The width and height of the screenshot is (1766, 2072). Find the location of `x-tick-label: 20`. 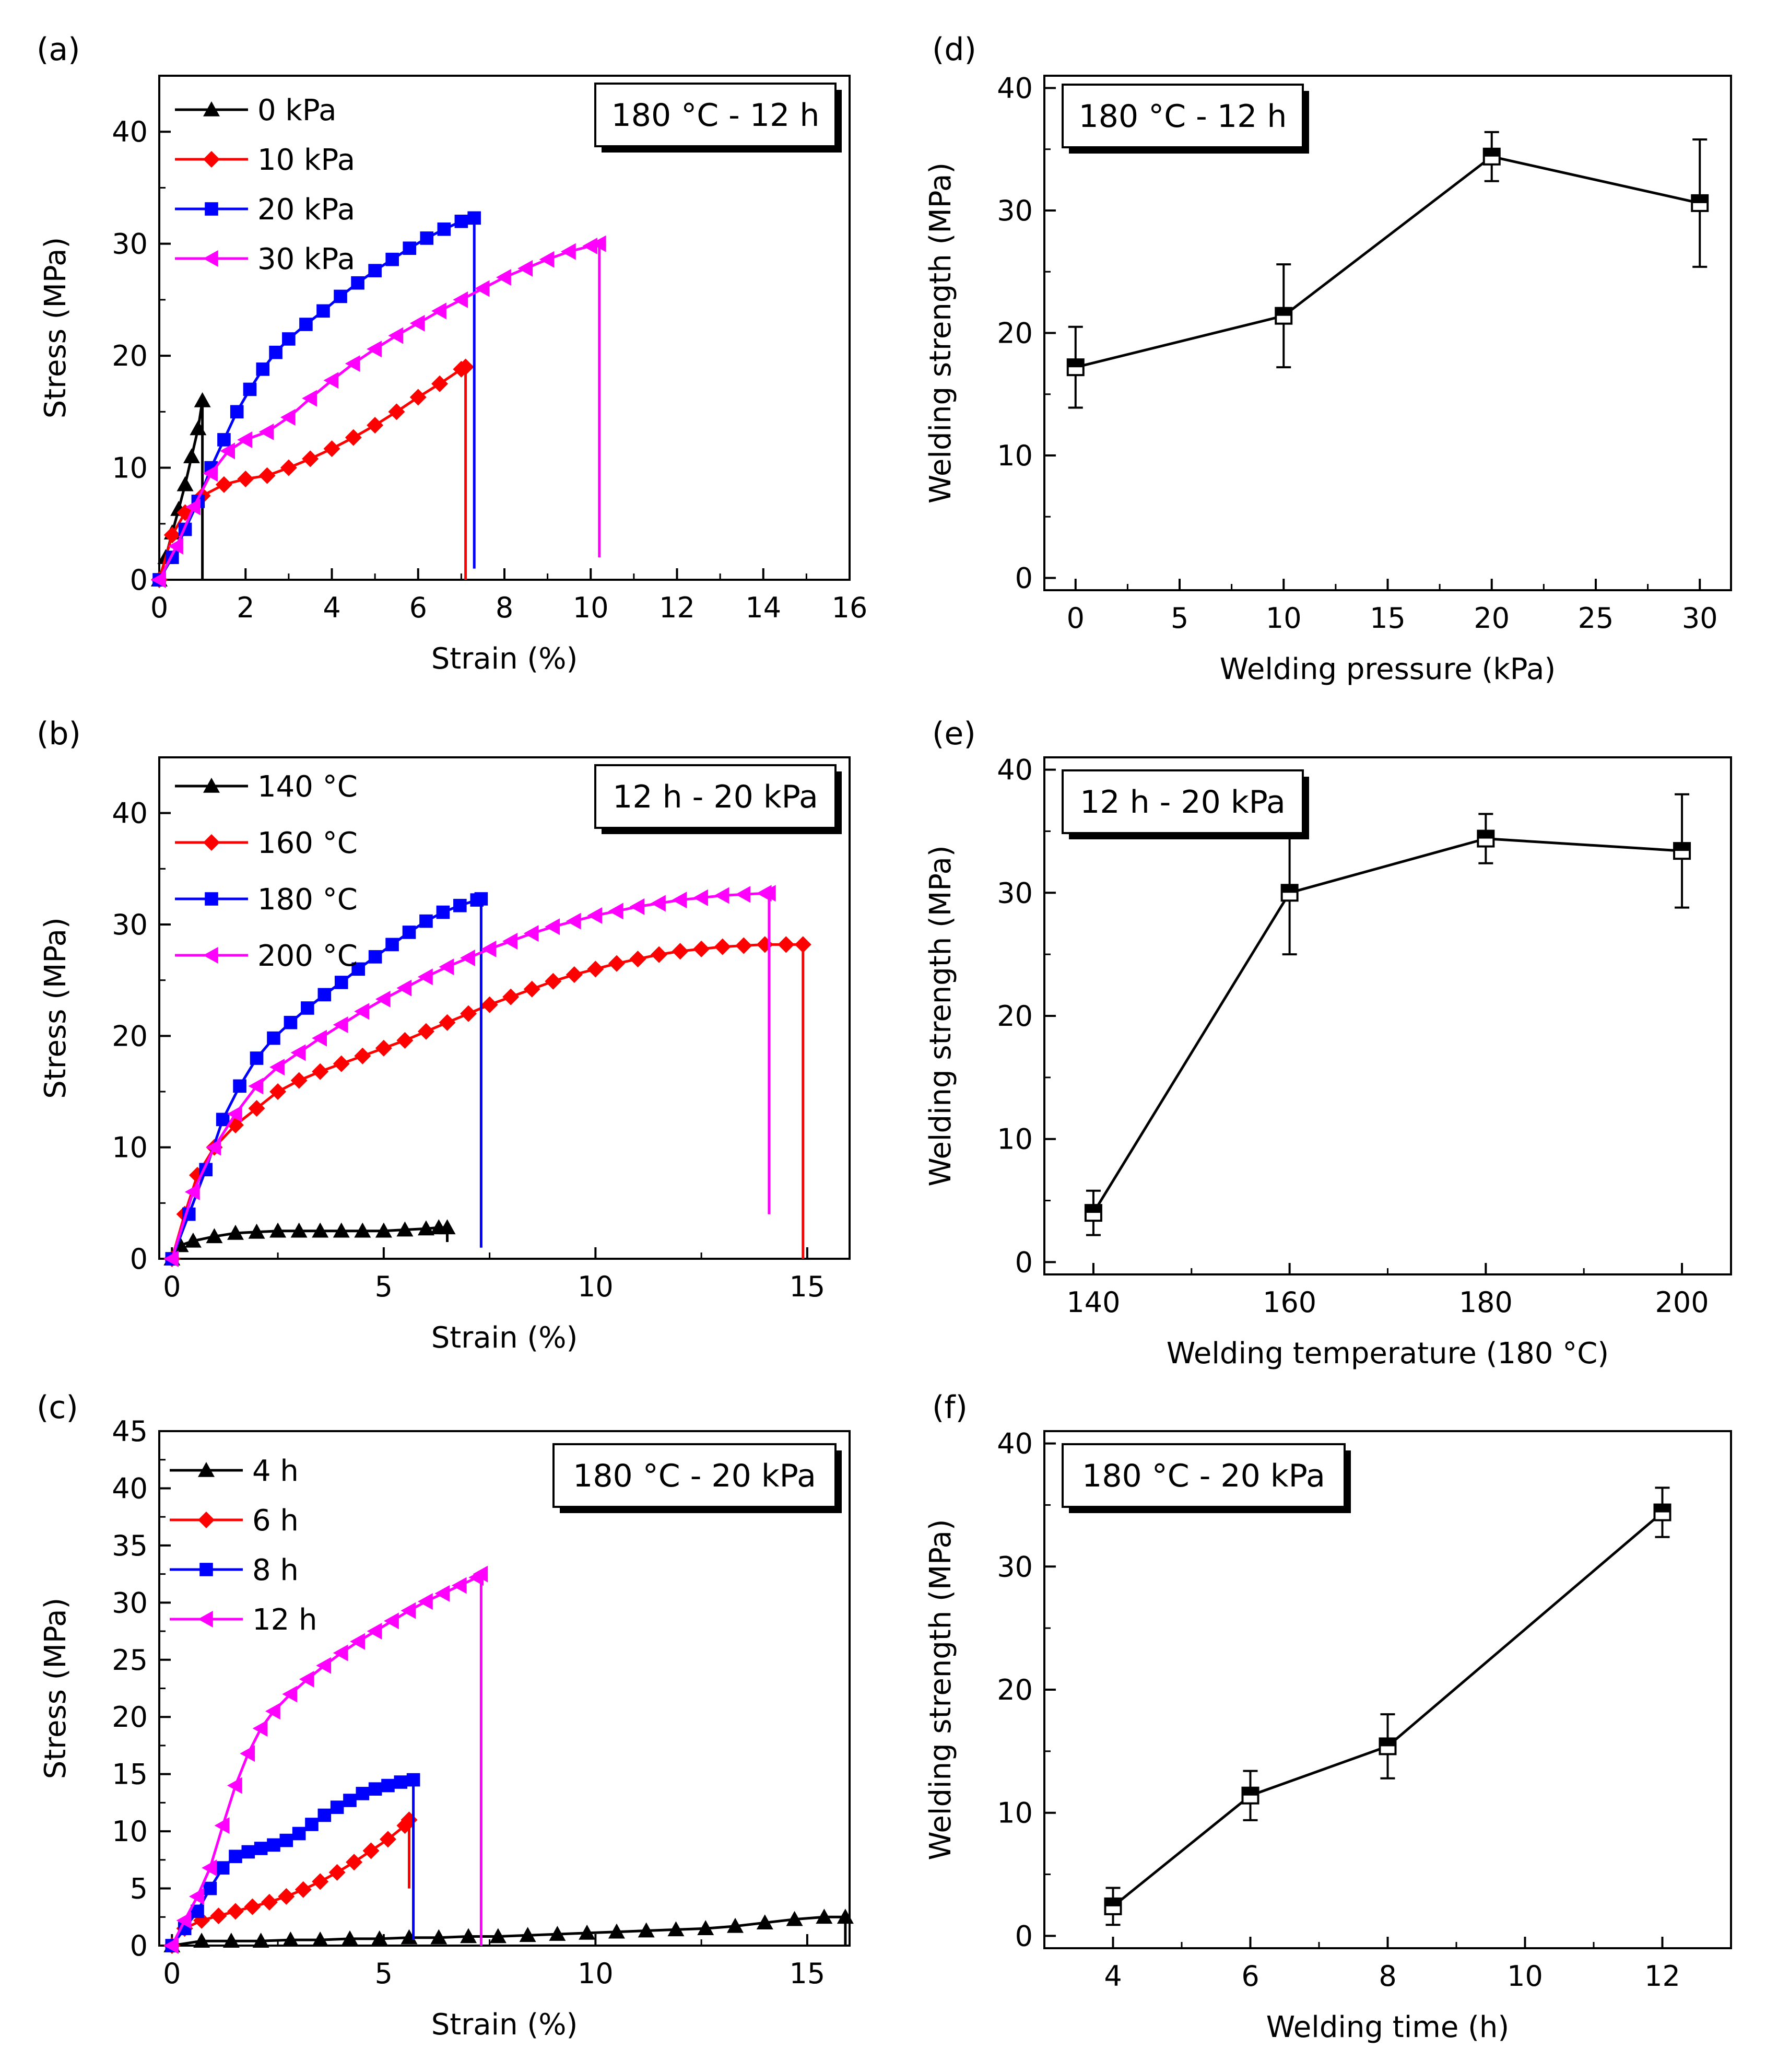

x-tick-label: 20 is located at coordinates (1492, 619).